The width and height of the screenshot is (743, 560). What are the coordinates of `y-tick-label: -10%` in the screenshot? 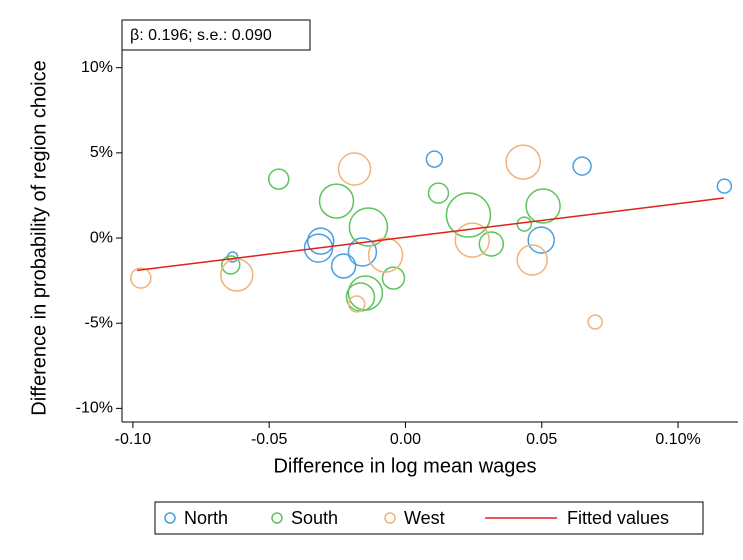 It's located at (94, 408).